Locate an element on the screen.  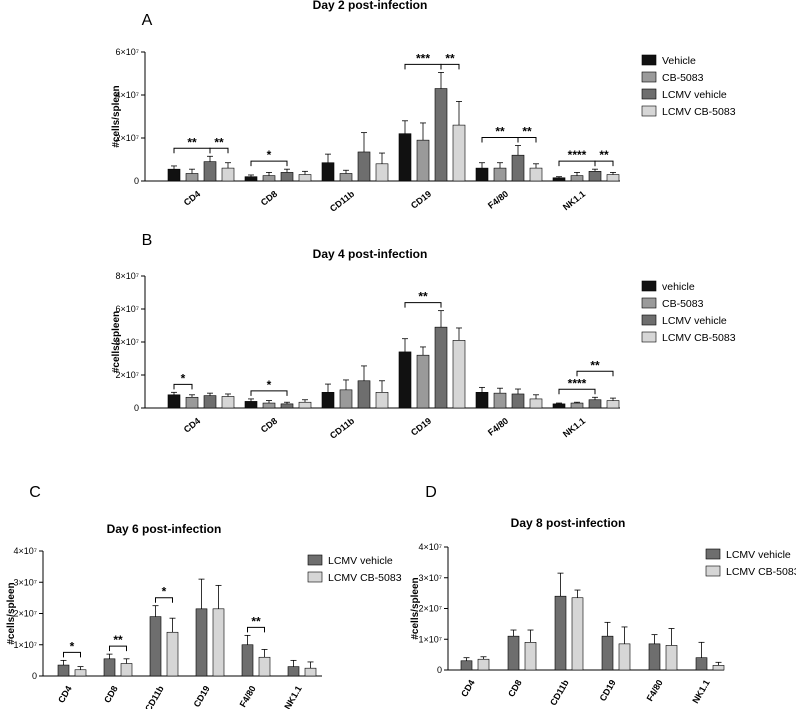
chart-title: Day 2 post-infection is located at coordinates (370, 6).